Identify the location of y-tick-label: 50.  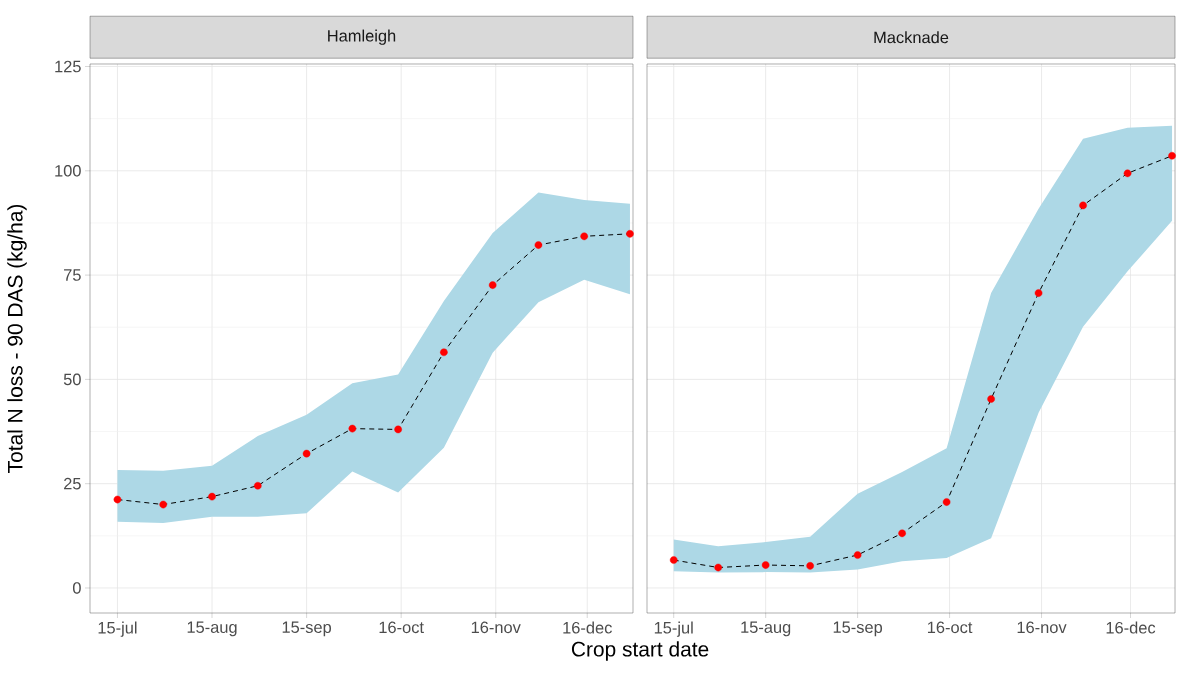
(72, 379).